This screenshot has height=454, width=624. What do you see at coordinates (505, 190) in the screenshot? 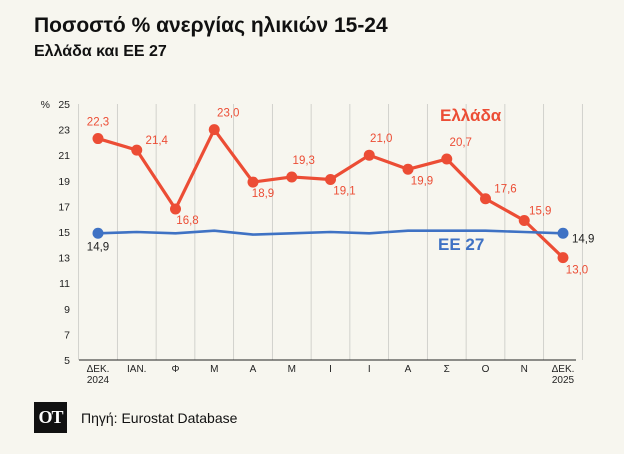
I see `greece-data-label: 17,6` at bounding box center [505, 190].